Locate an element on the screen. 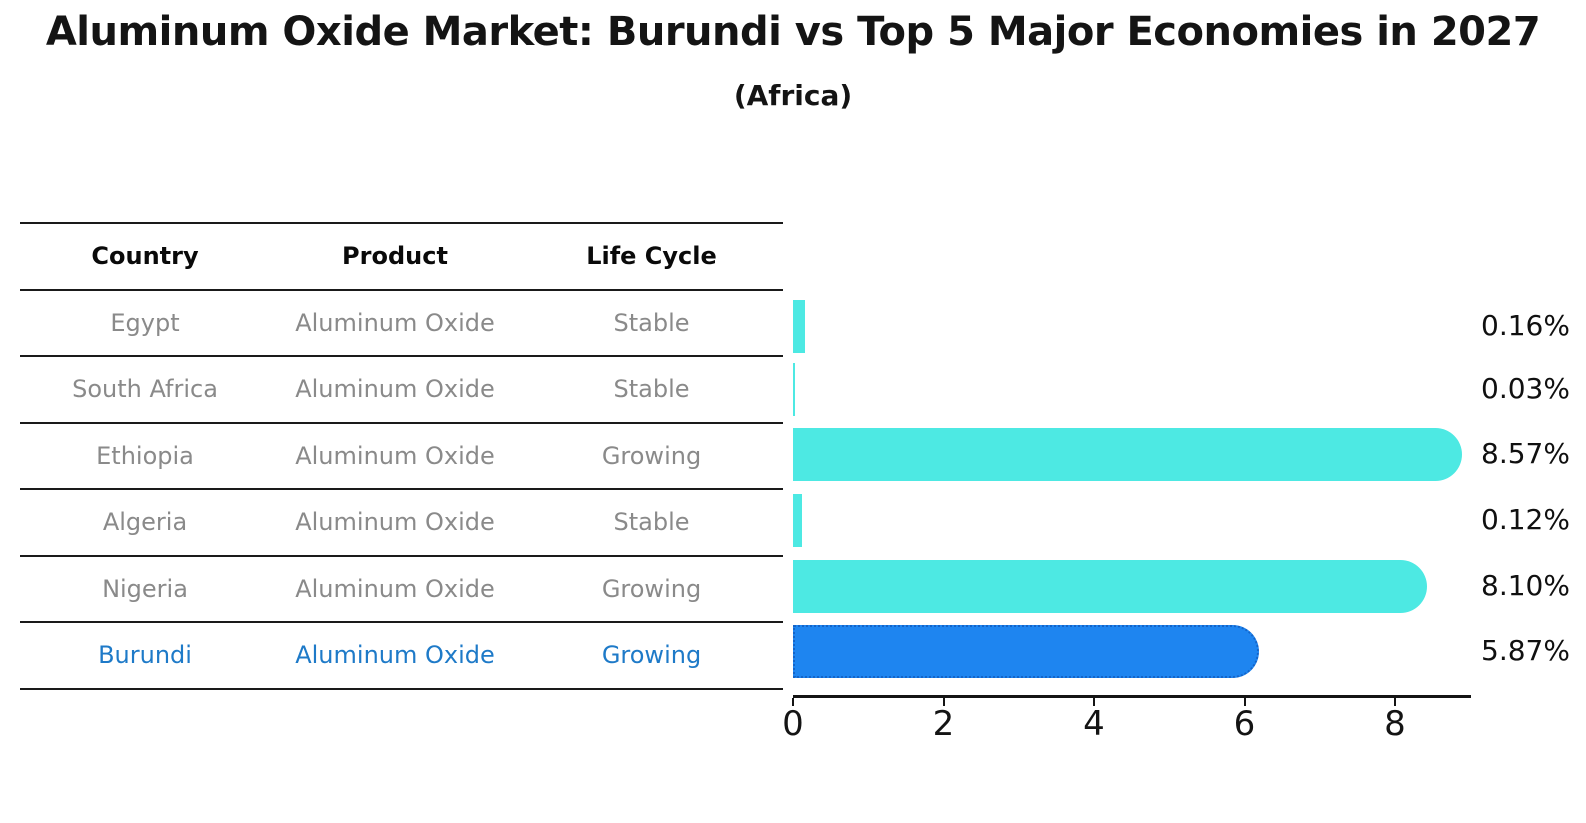 This screenshot has height=823, width=1586. bar-burundi is located at coordinates (1026, 651).